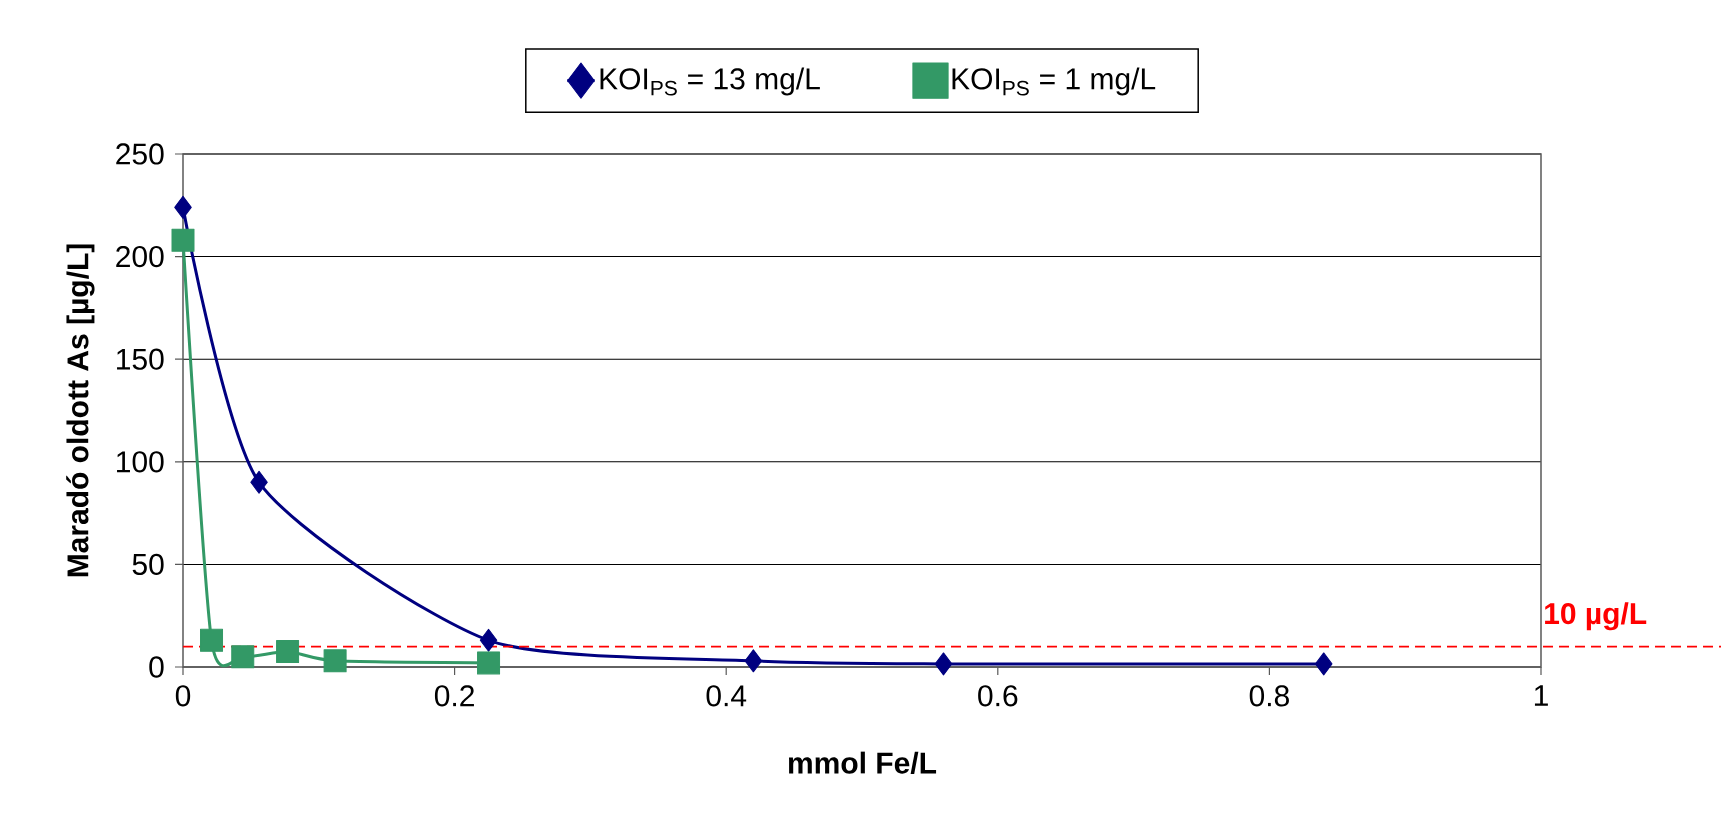  I want to click on x-tick-label: 0, so click(183, 696).